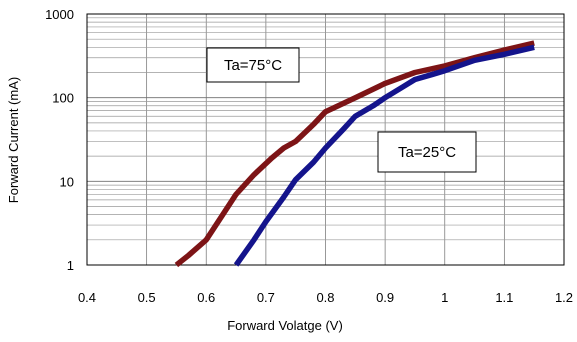  What do you see at coordinates (70, 265) in the screenshot?
I see `y-tick-label: 1` at bounding box center [70, 265].